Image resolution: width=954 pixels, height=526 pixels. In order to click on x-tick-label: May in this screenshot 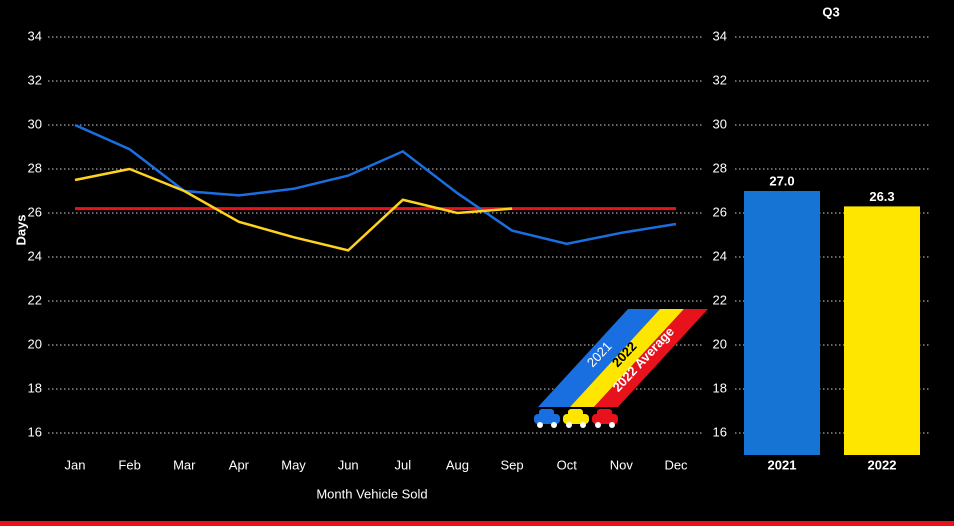, I will do `click(293, 464)`.